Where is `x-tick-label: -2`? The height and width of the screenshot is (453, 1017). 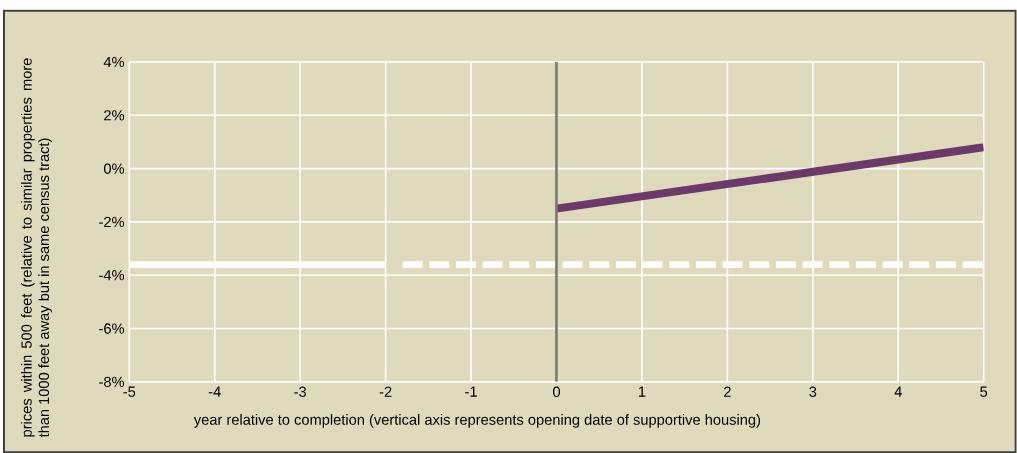 x-tick-label: -2 is located at coordinates (385, 391).